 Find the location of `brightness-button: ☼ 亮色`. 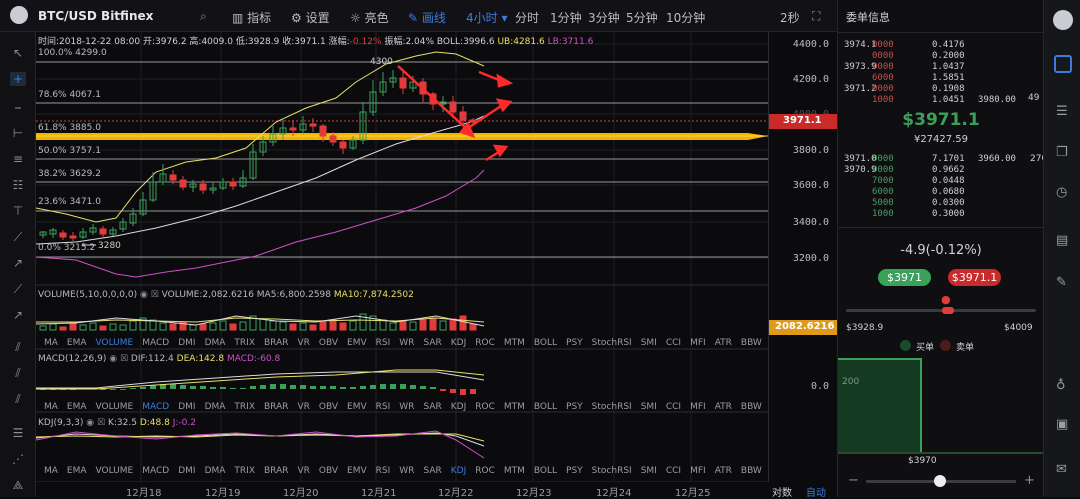

brightness-button: ☼ 亮色 is located at coordinates (369, 18).